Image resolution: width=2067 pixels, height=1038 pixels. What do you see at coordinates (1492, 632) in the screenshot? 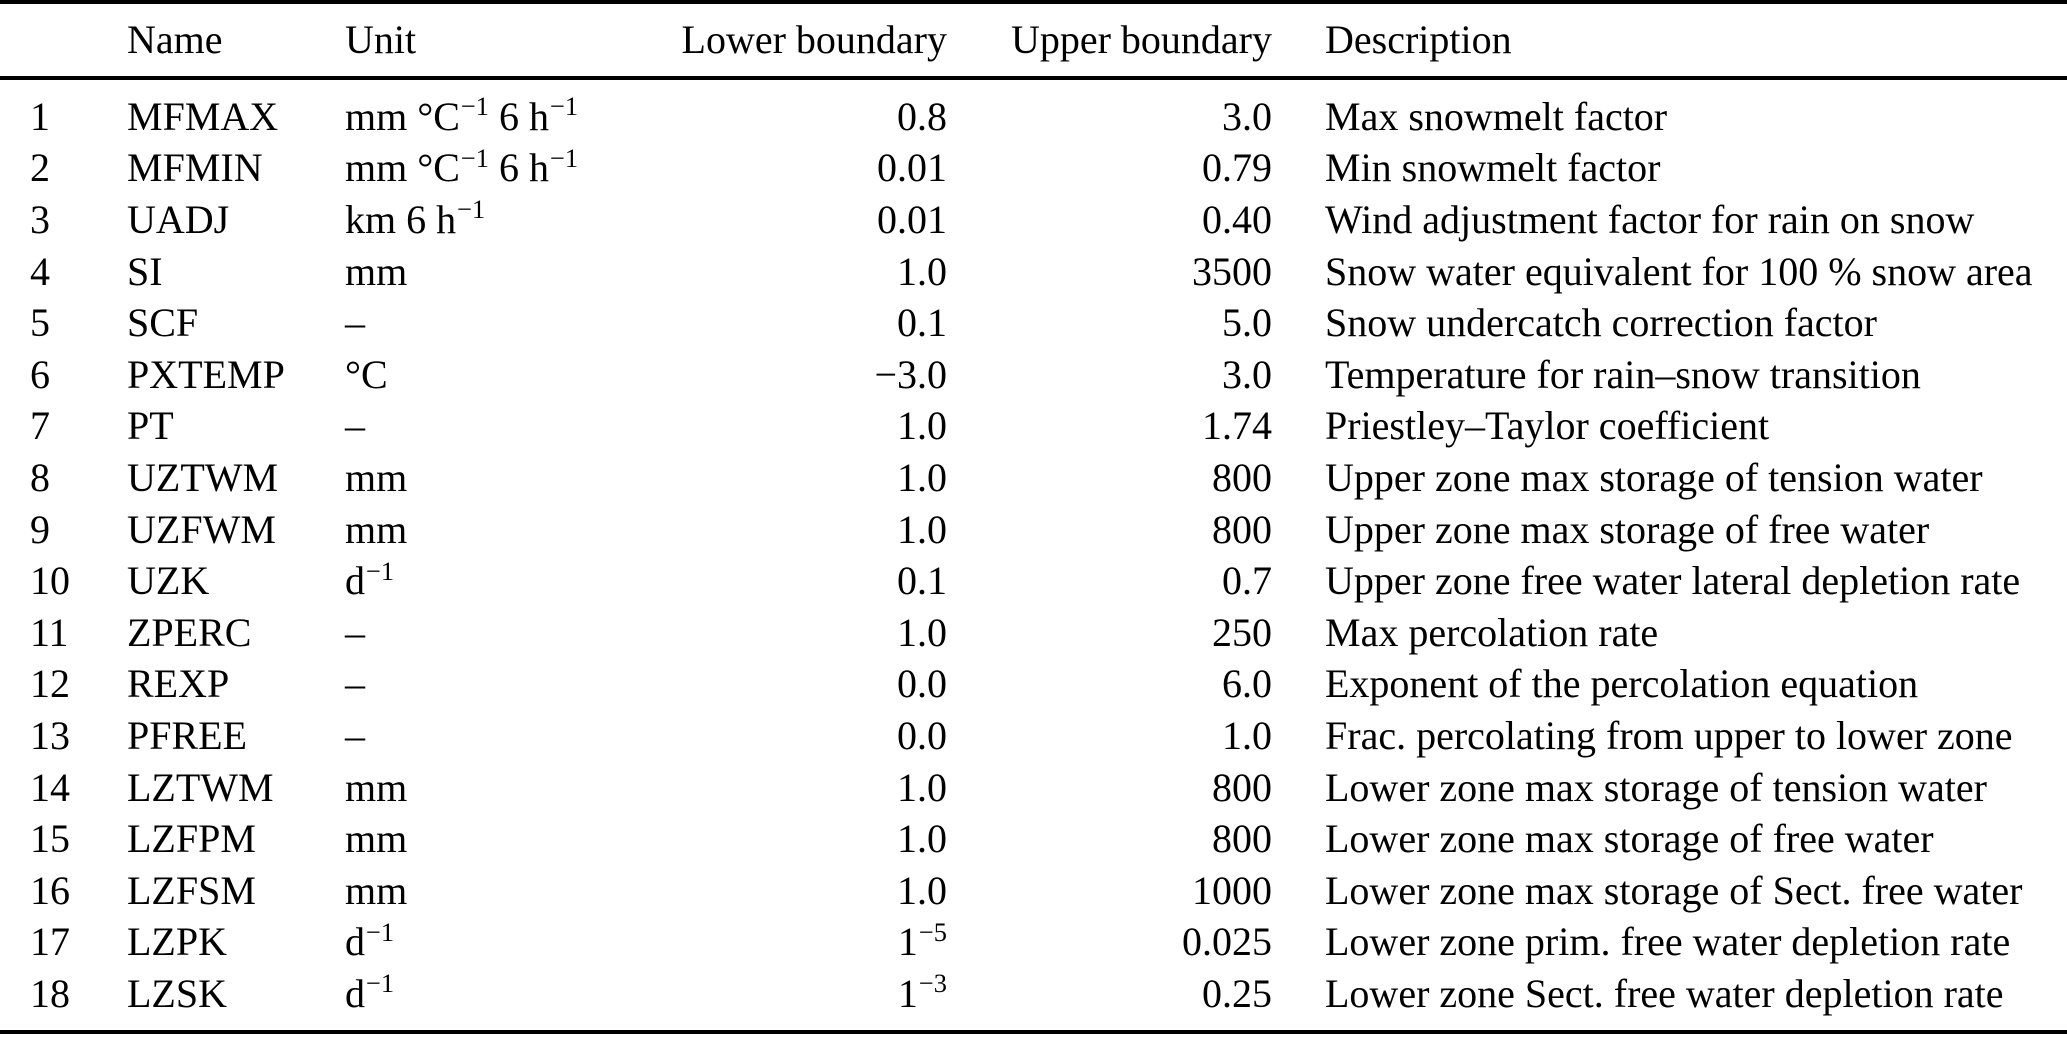
I see `cell-description: Max percolation rate` at bounding box center [1492, 632].